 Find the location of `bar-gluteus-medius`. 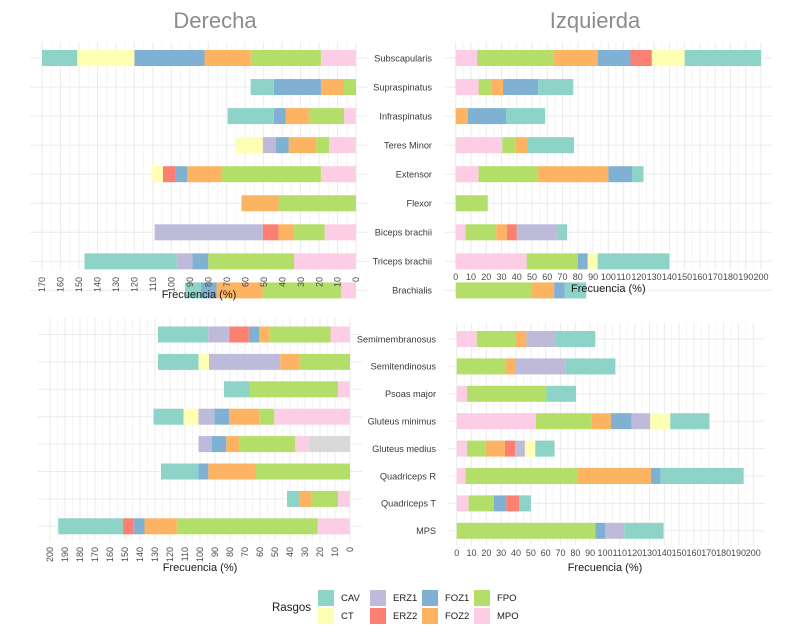

bar-gluteus-medius is located at coordinates (274, 444).